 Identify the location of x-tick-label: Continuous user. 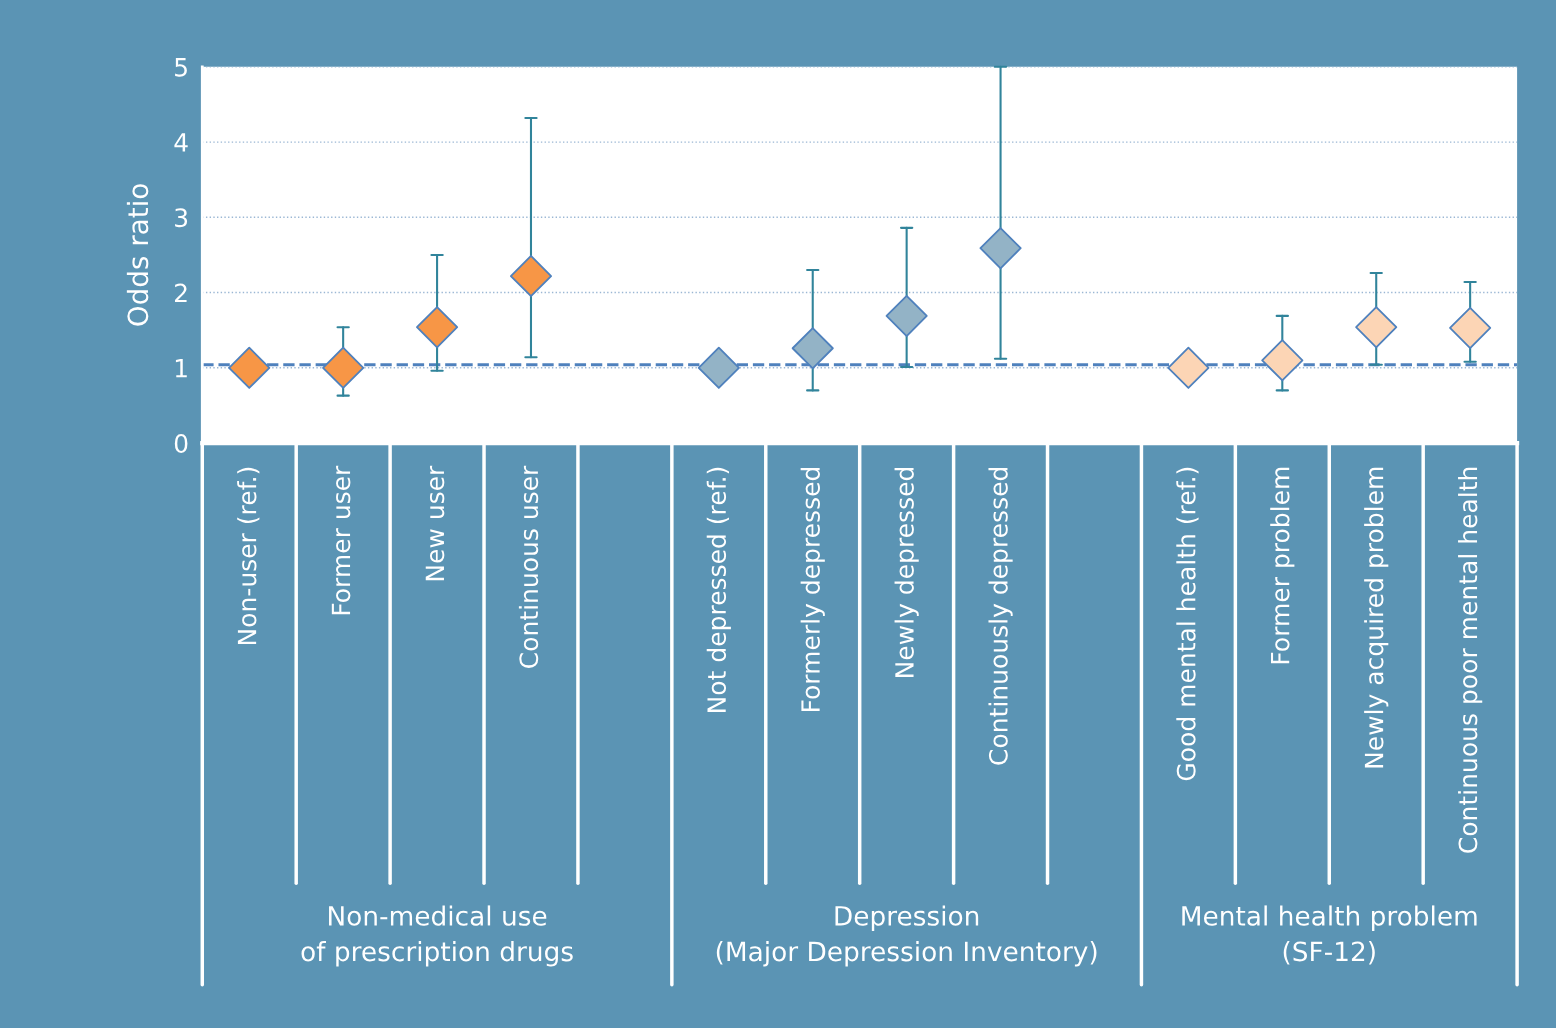
(528, 566).